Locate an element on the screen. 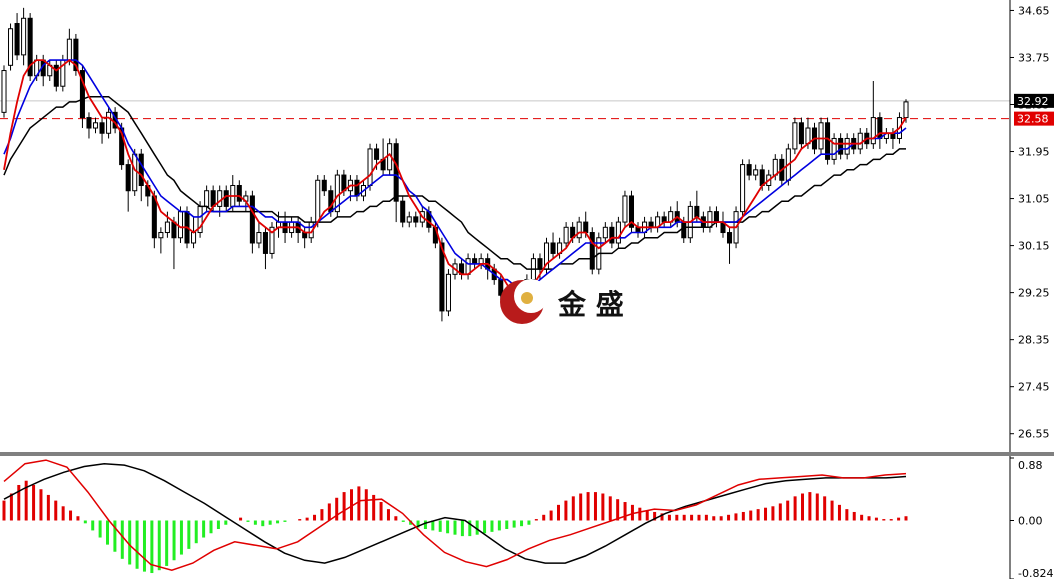  jinsheng-watermark: 金 盛 is located at coordinates (562, 301).